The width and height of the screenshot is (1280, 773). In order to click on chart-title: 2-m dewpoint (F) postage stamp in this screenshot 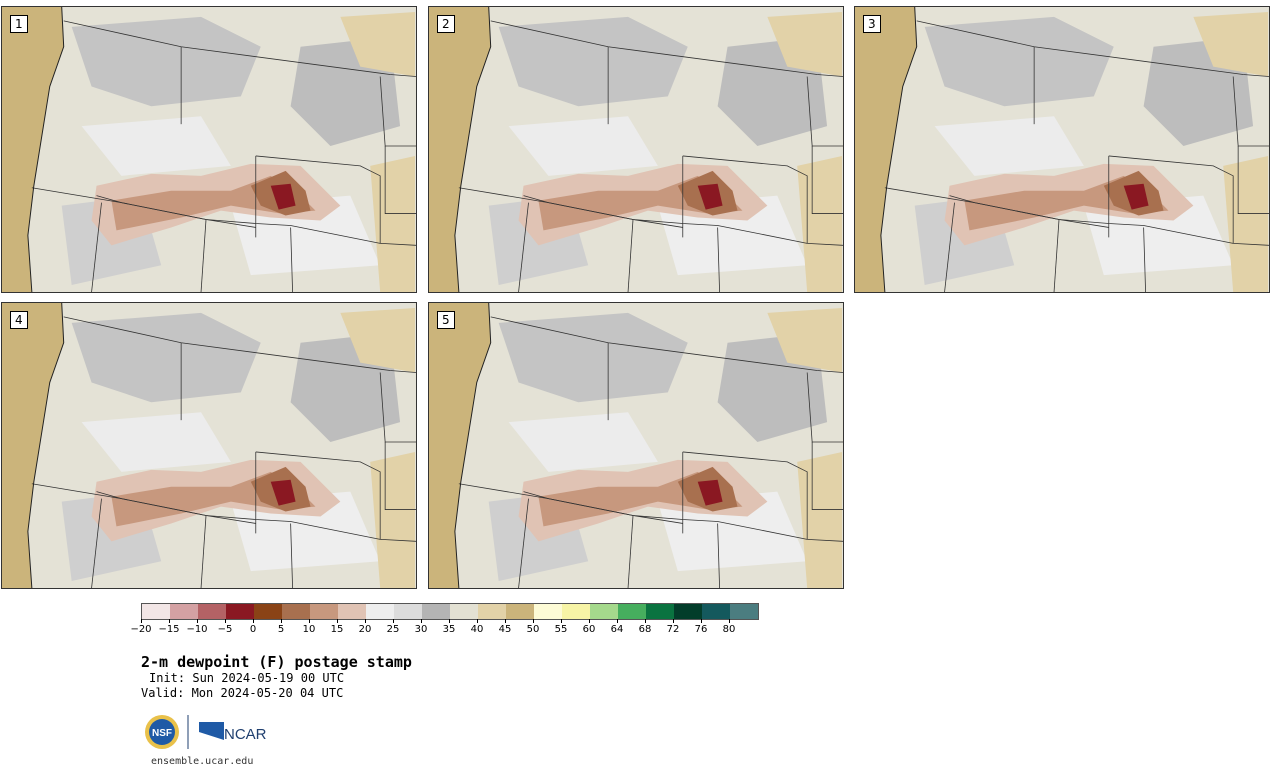, I will do `click(276, 662)`.